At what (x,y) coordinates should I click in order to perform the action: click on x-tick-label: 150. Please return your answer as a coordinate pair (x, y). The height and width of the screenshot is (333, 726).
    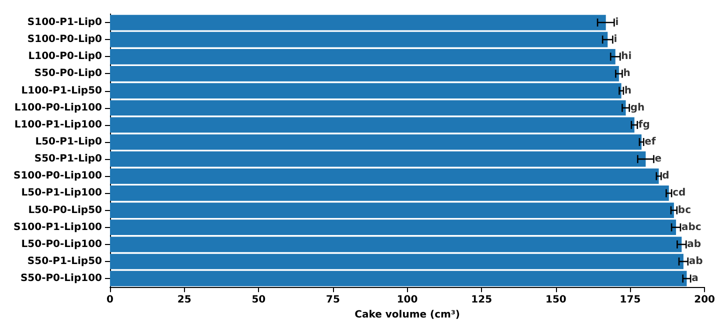
    Looking at the image, I should click on (555, 300).